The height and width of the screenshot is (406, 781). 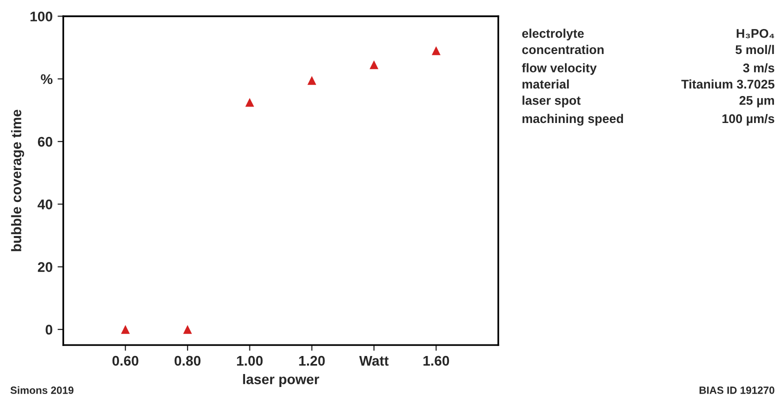 What do you see at coordinates (125, 361) in the screenshot?
I see `x-tick-label: 0.60` at bounding box center [125, 361].